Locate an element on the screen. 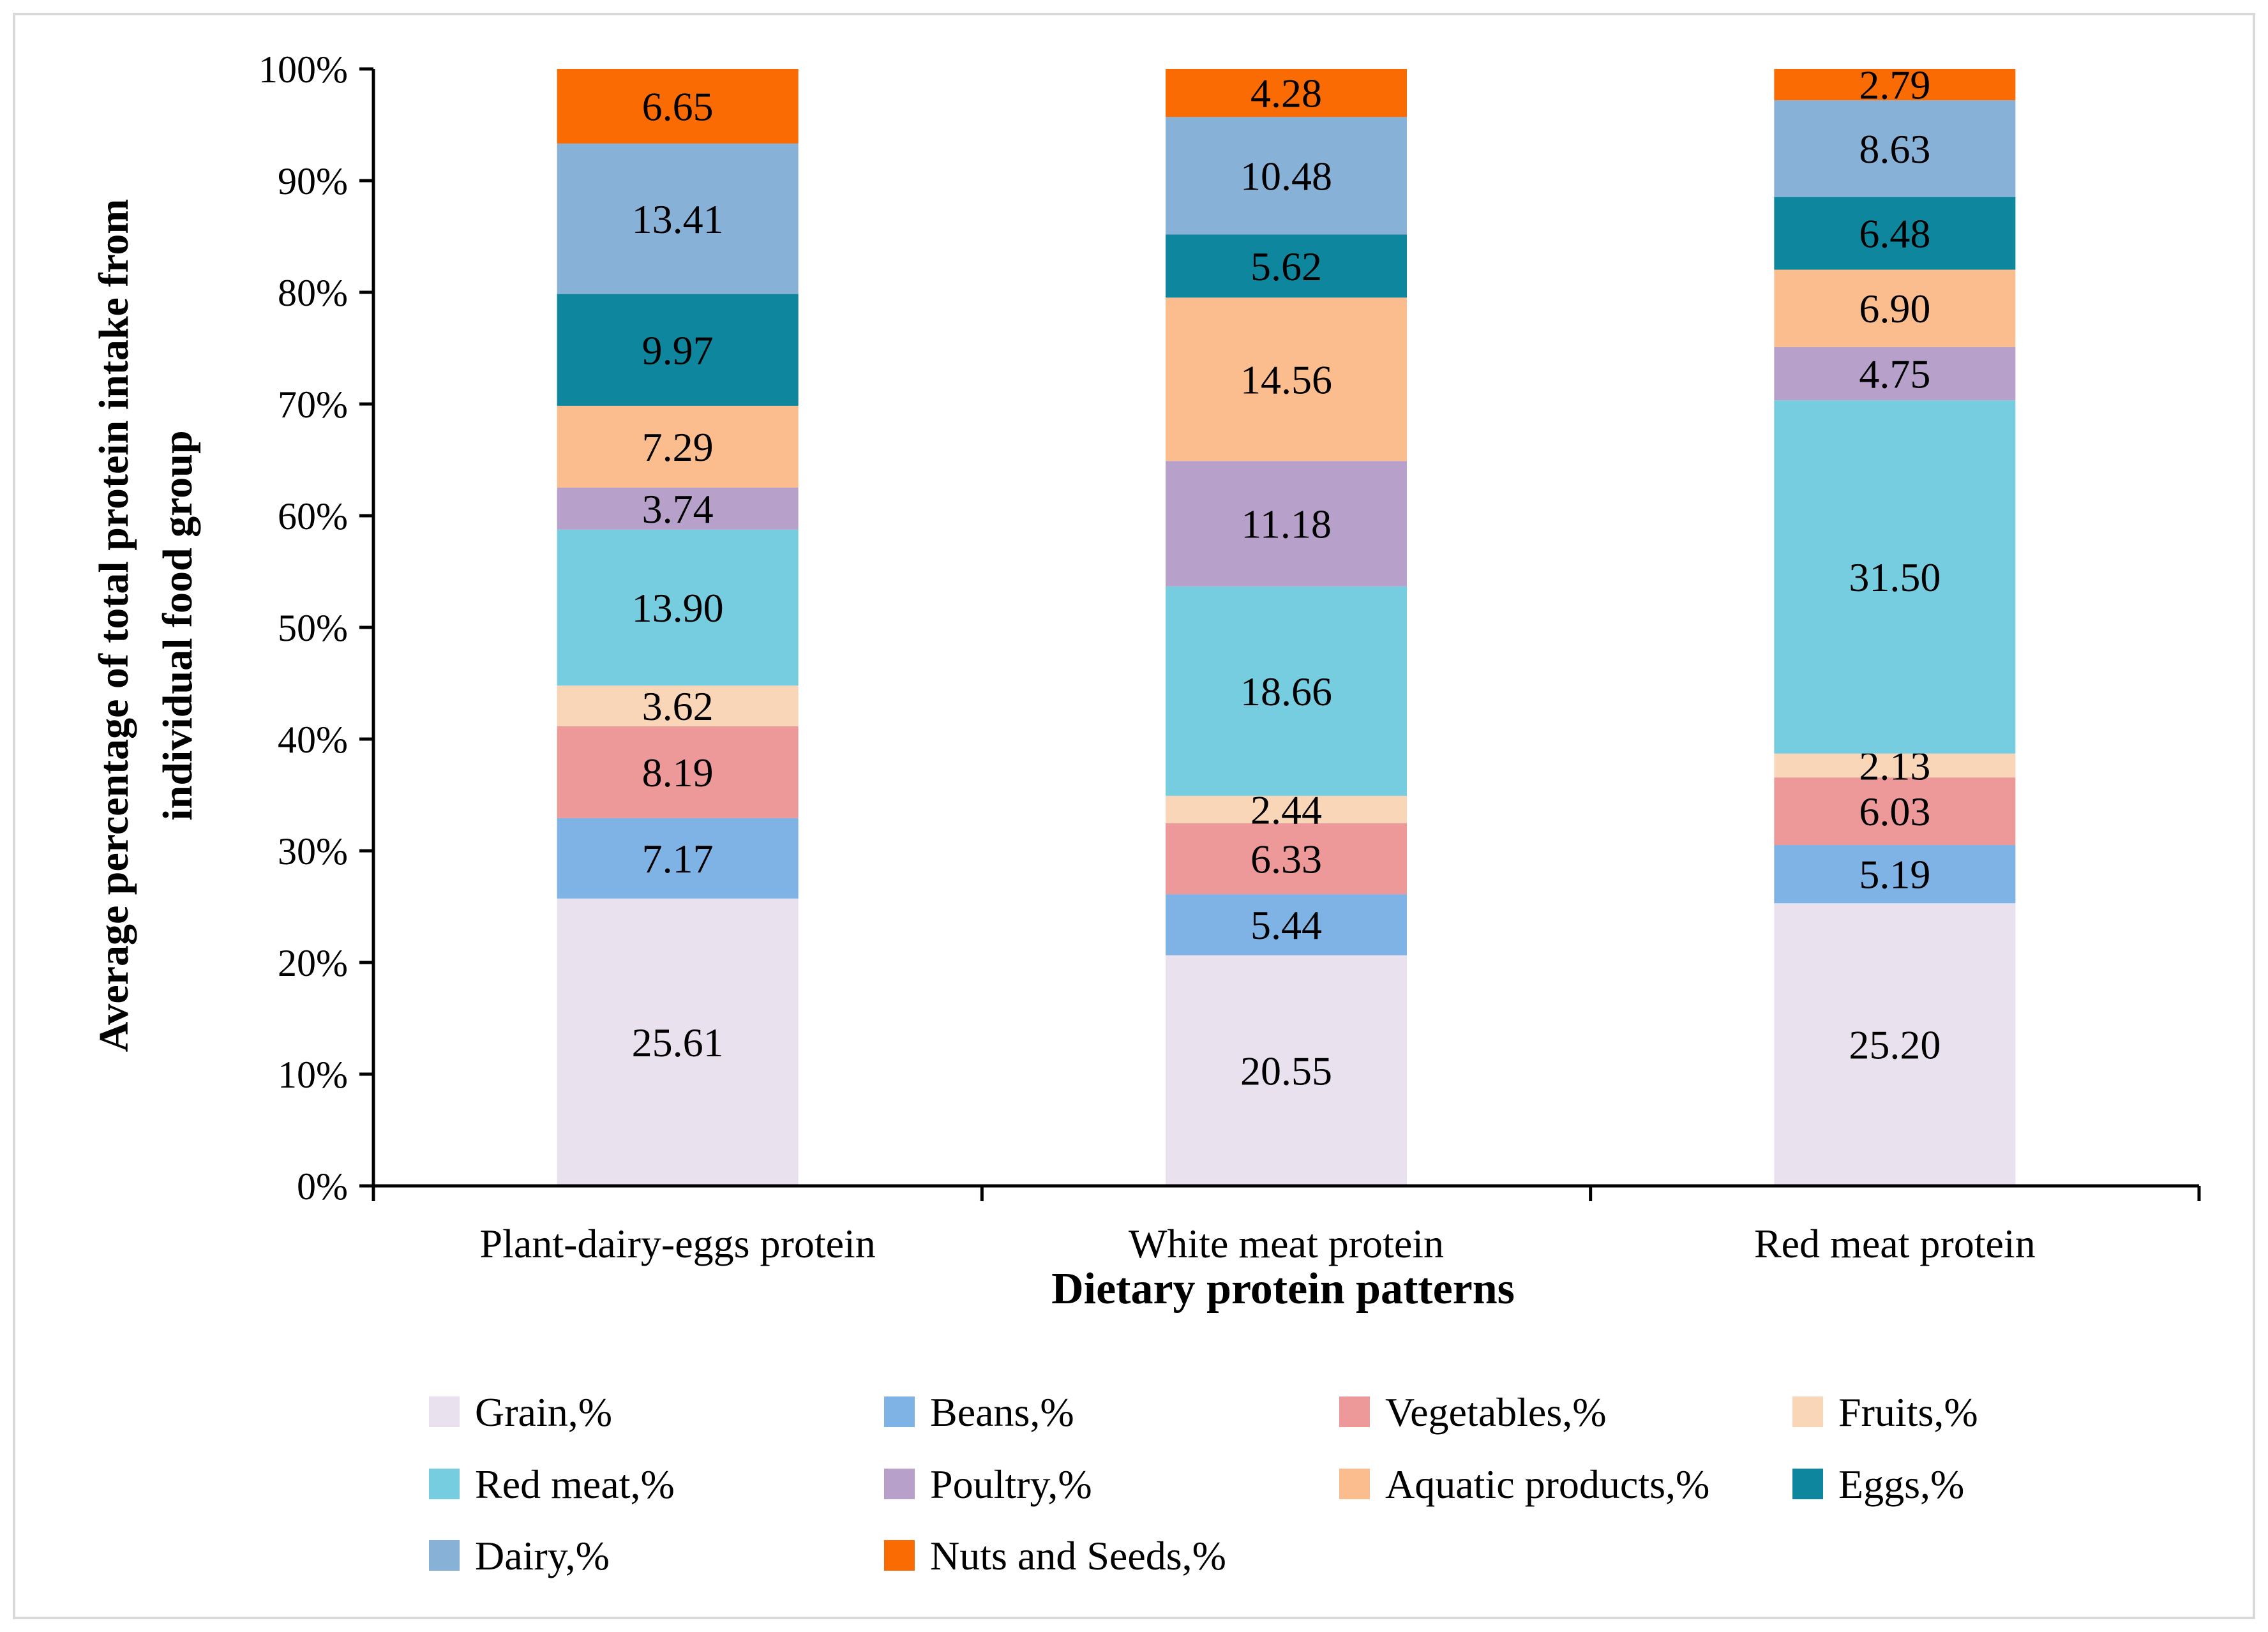 Image resolution: width=2268 pixels, height=1632 pixels. y-tick-label: 90% is located at coordinates (313, 181).